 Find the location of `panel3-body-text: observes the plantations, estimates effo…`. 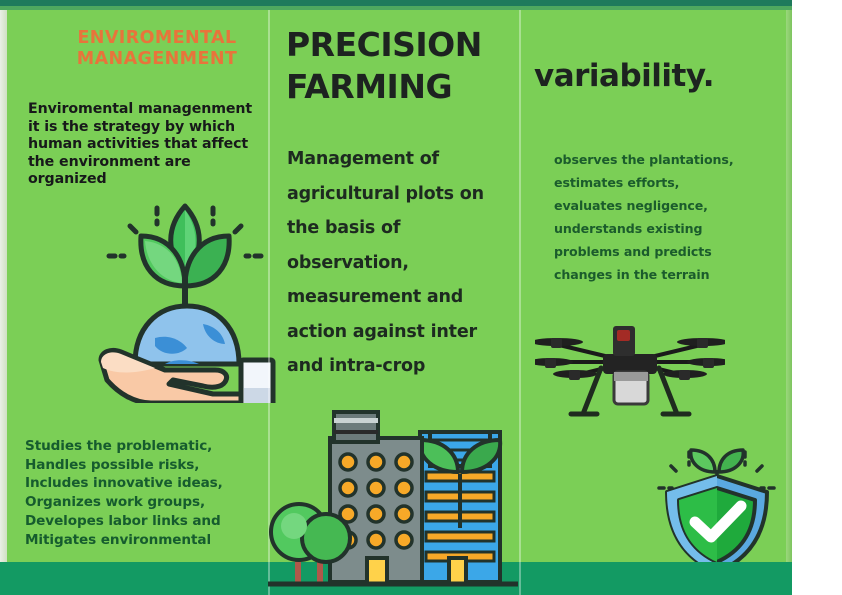

panel3-body-text: observes the plantations, estimates effo… is located at coordinates (666, 217).